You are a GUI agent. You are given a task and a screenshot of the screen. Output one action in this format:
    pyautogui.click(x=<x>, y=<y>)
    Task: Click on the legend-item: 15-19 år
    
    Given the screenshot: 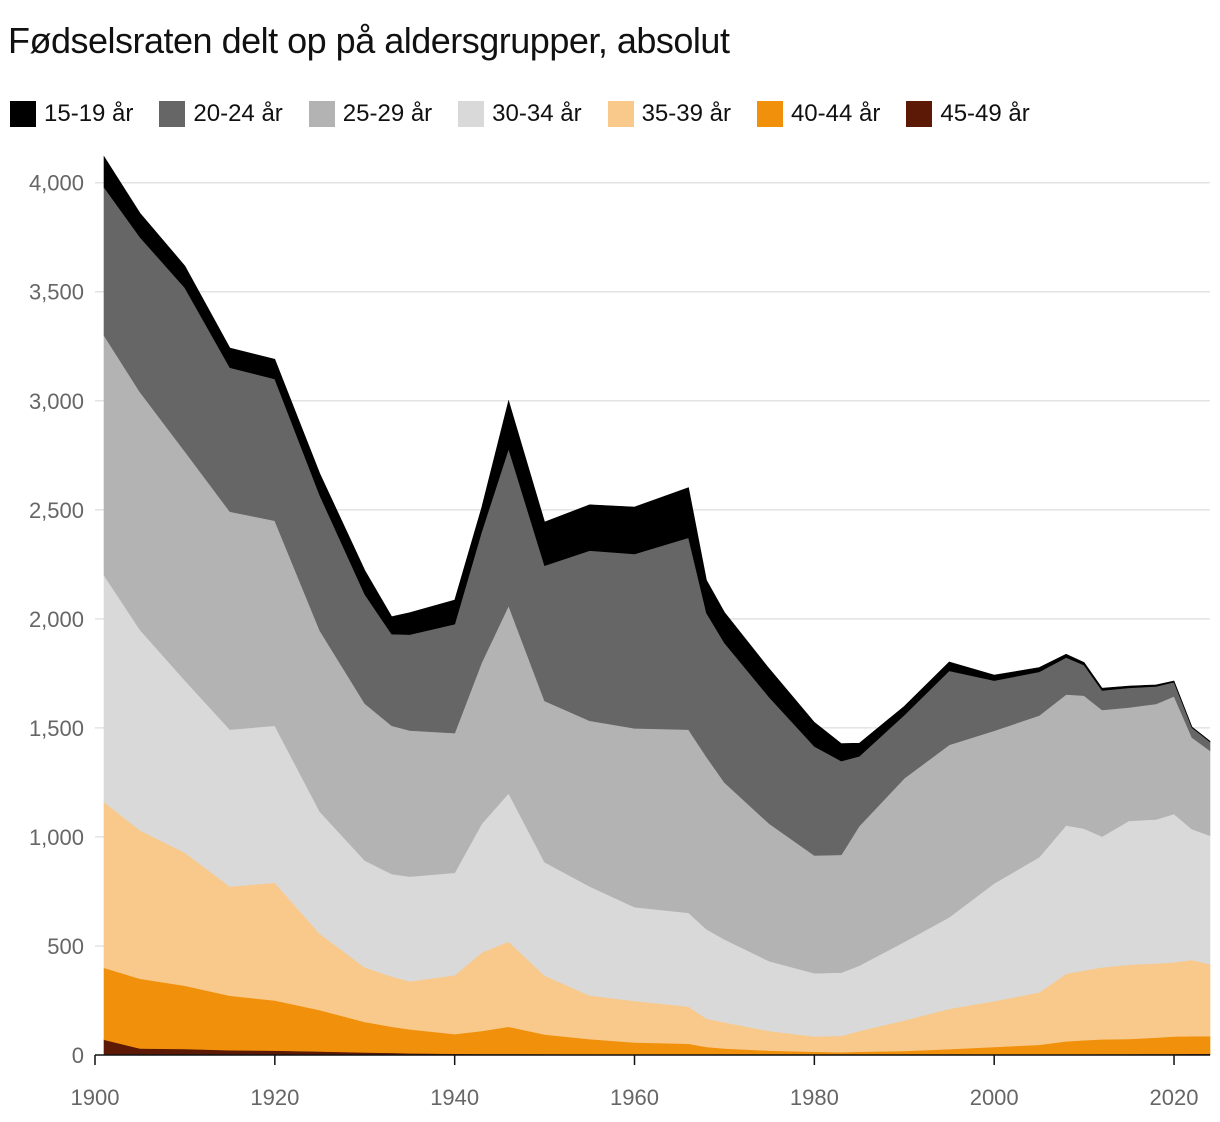 What is the action you would take?
    pyautogui.click(x=71, y=114)
    